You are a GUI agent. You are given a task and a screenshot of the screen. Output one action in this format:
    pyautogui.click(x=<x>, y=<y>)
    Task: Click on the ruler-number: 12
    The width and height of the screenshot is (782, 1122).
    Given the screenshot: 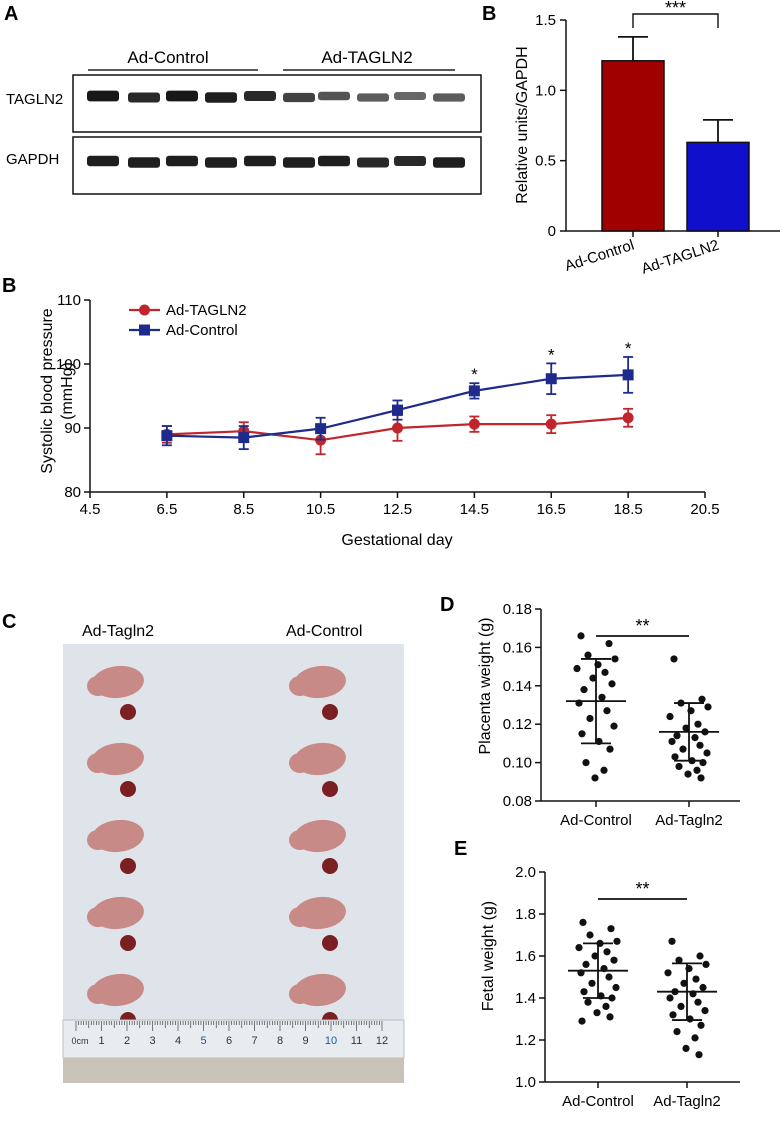 What is the action you would take?
    pyautogui.click(x=382, y=1041)
    